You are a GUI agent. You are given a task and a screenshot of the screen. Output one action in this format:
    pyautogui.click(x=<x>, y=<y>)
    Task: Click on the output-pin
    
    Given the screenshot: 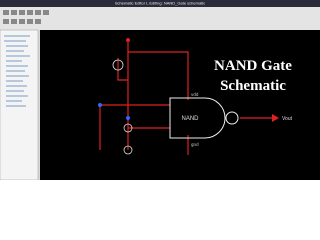 What is the action you would take?
    pyautogui.click(x=275, y=118)
    